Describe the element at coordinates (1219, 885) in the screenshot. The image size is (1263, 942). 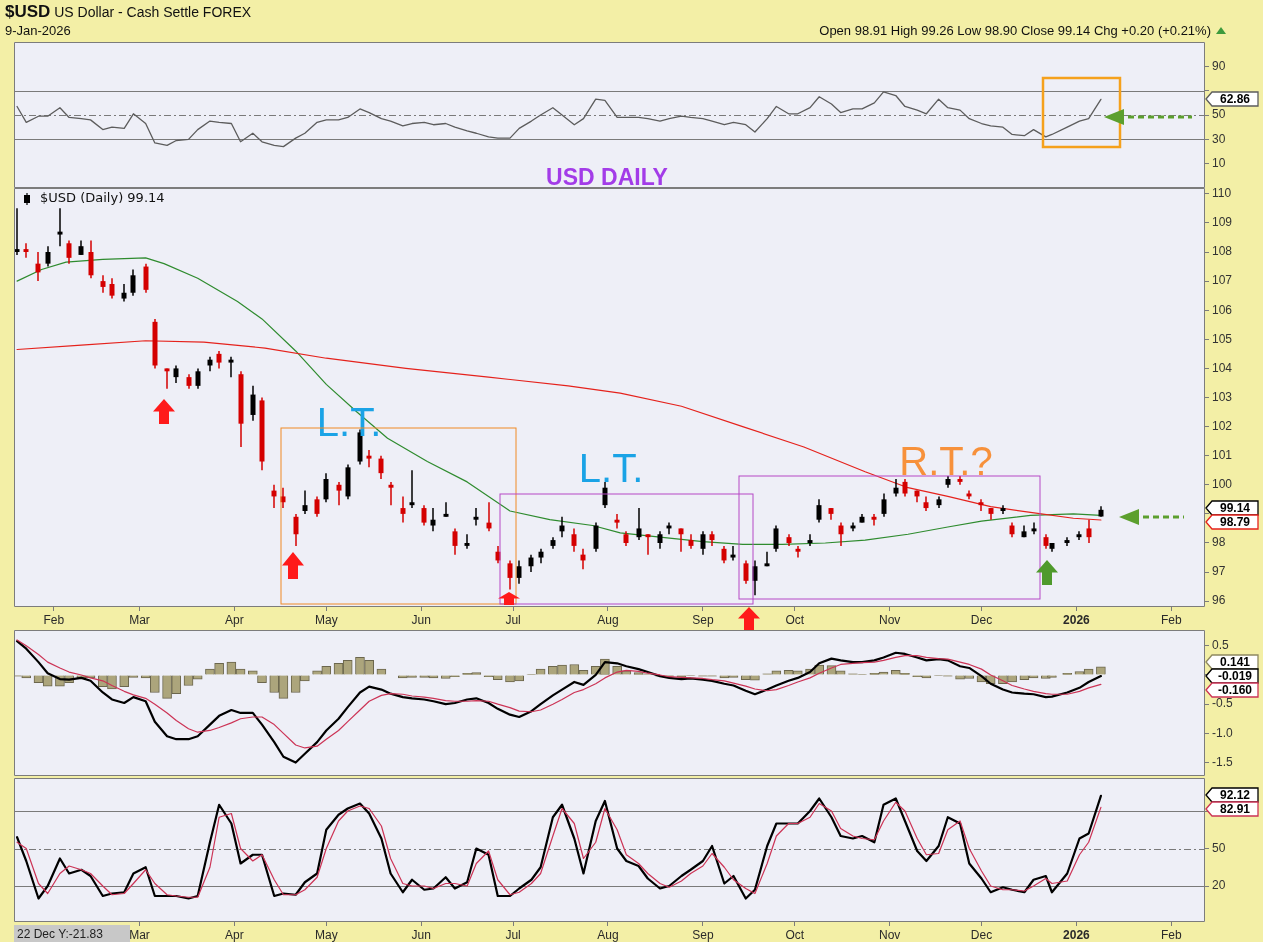
I see `y-tick-label: 20` at that location.